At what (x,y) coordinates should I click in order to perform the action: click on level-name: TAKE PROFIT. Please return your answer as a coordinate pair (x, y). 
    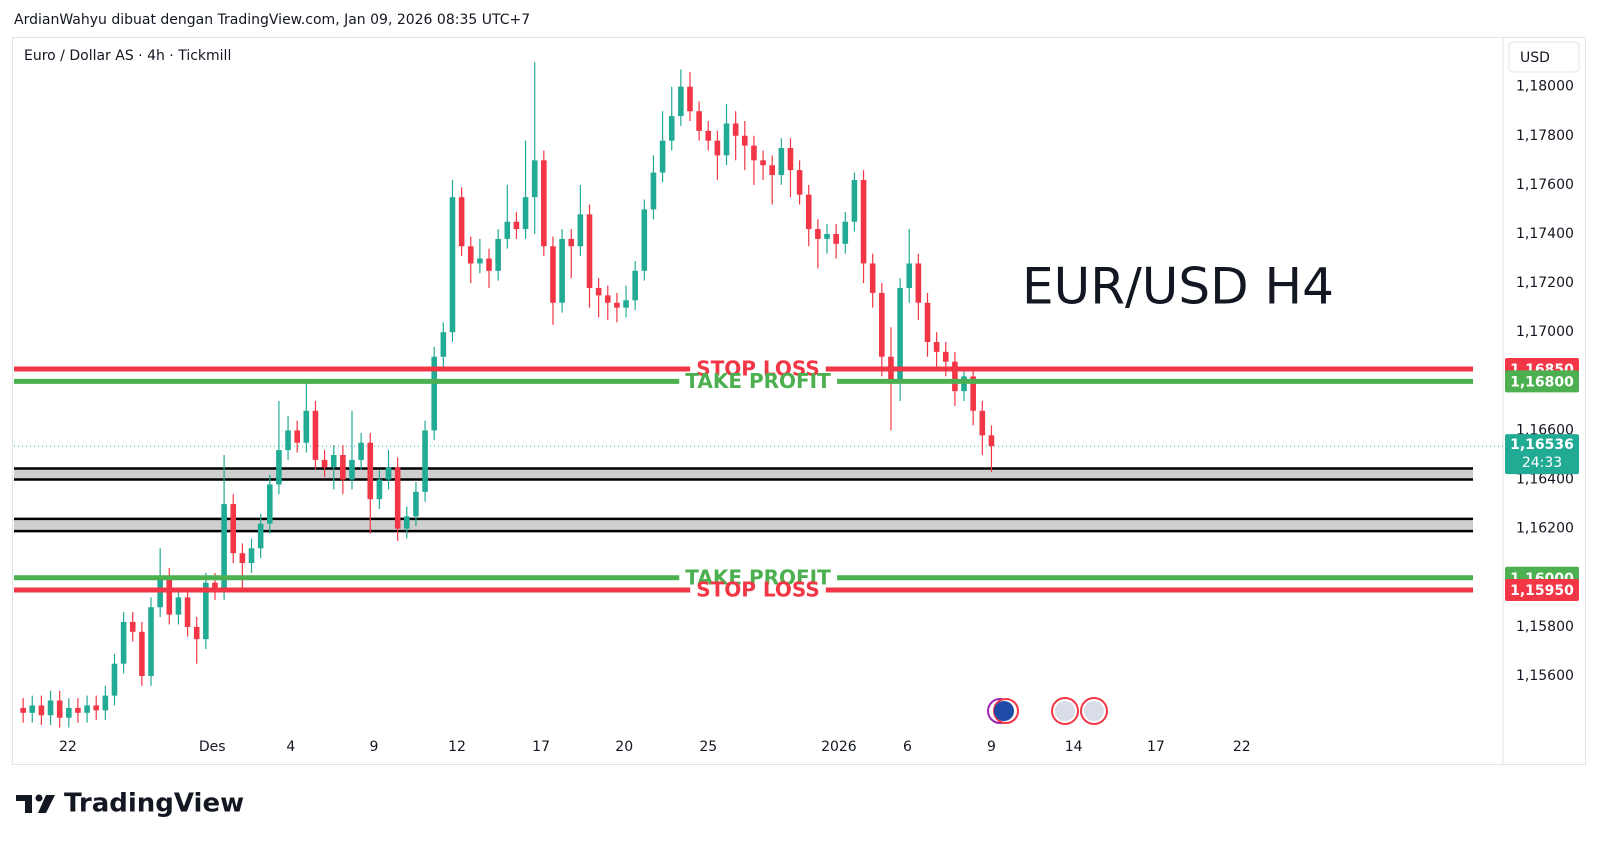
    Looking at the image, I should click on (758, 381).